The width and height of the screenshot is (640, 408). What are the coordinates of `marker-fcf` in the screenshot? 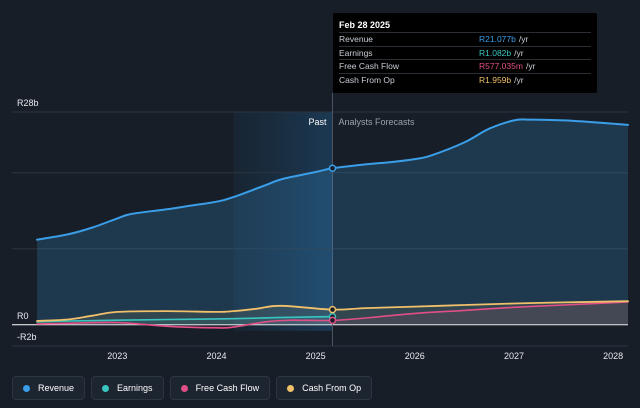 It's located at (332, 320).